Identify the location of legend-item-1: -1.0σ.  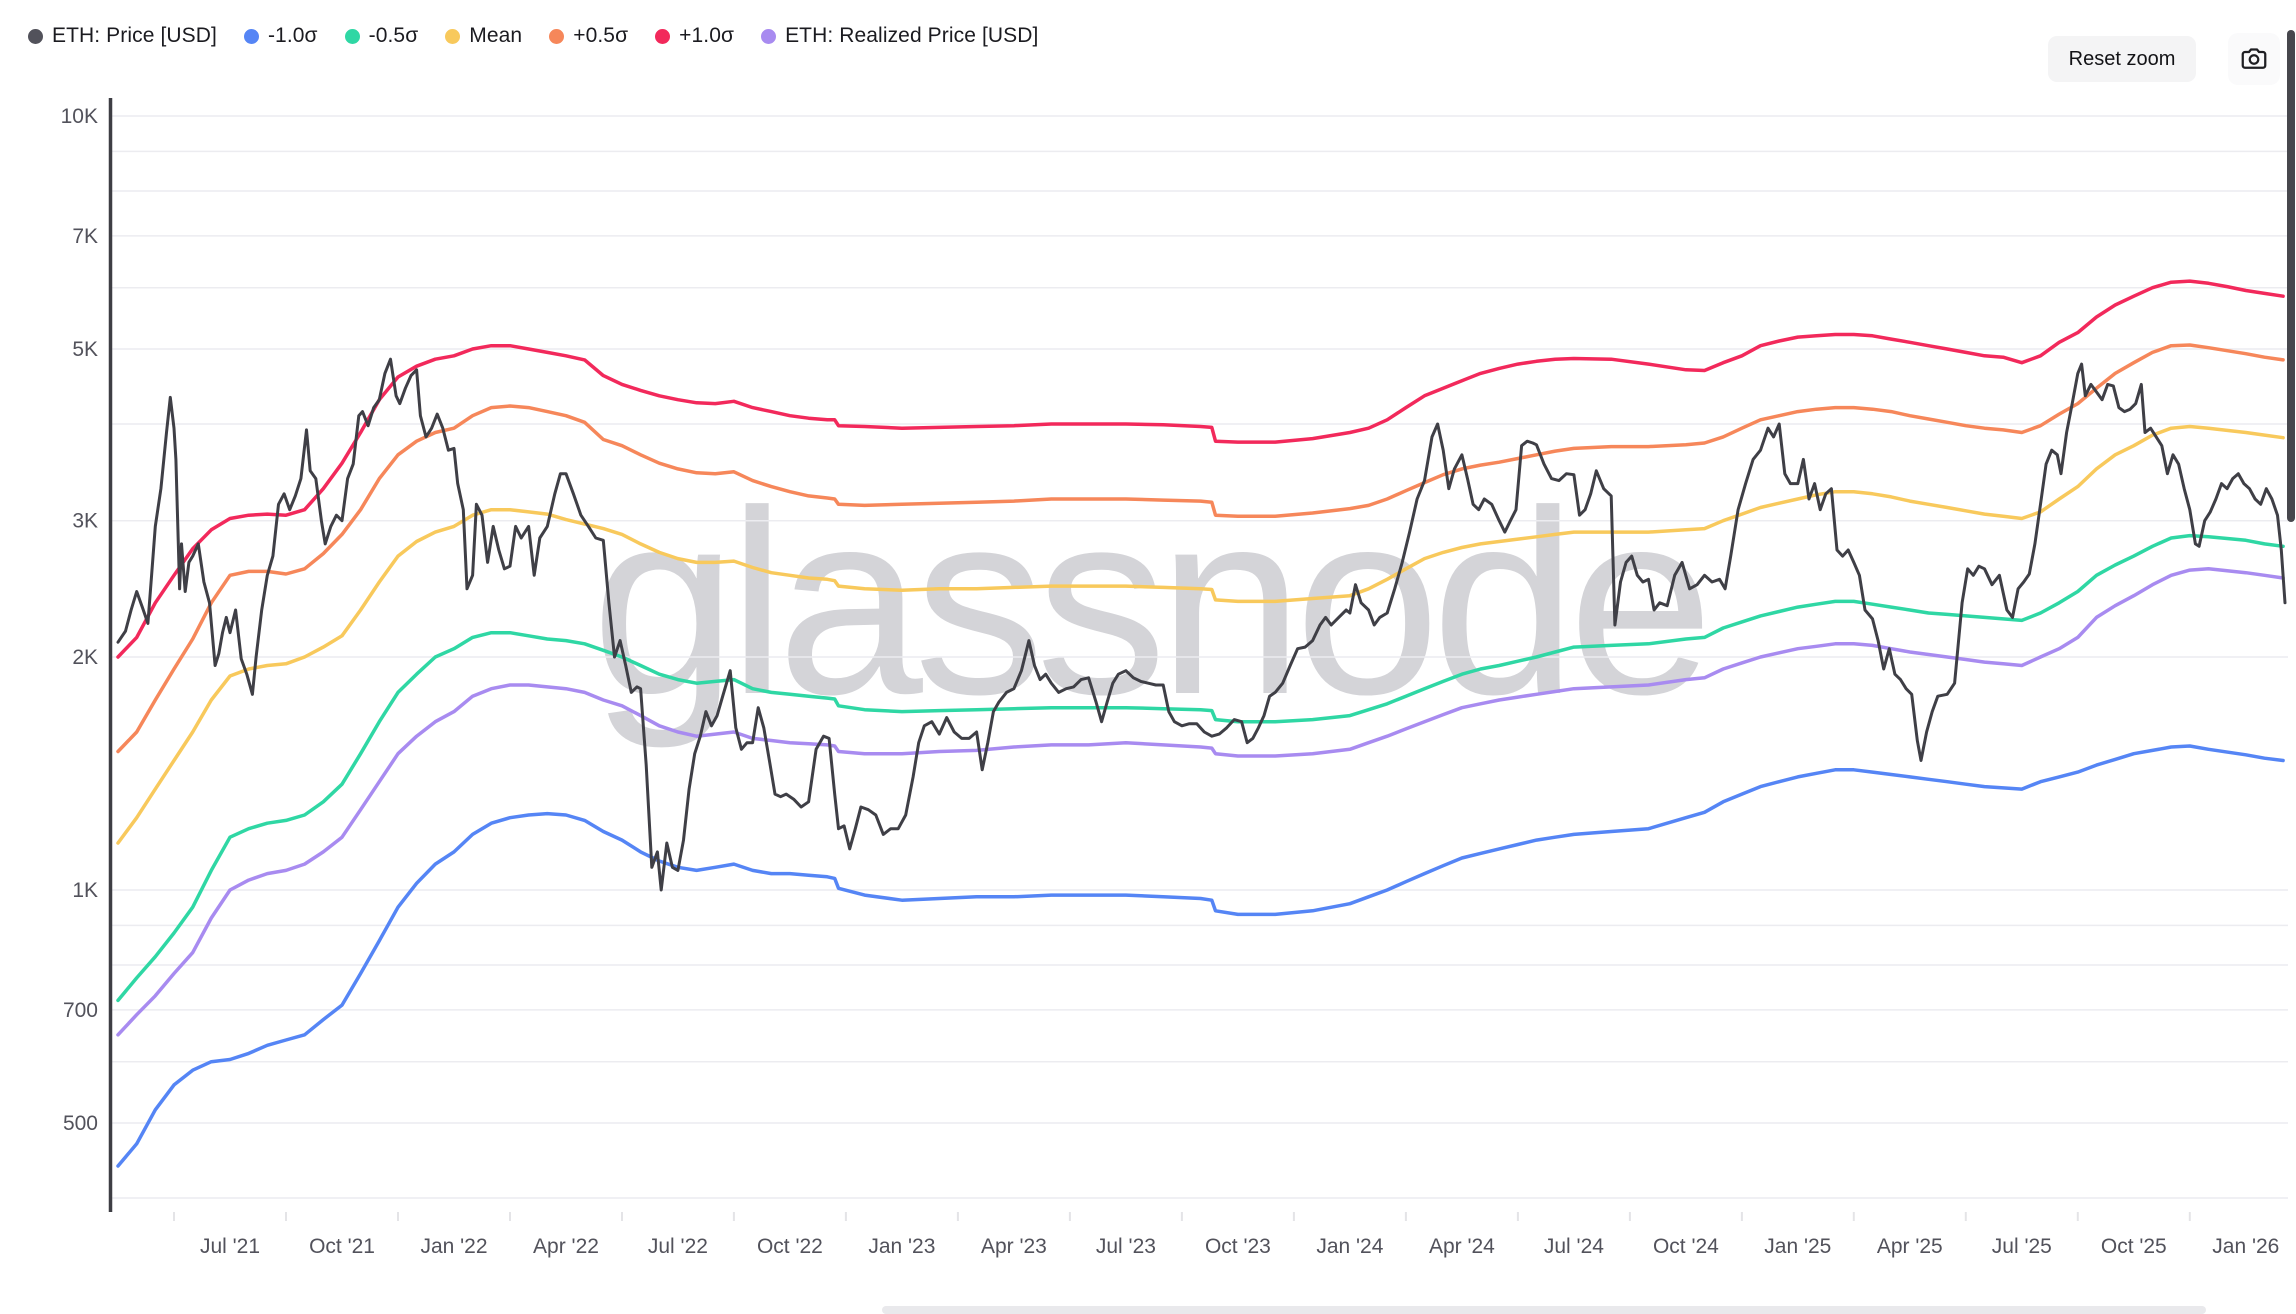
(280, 36).